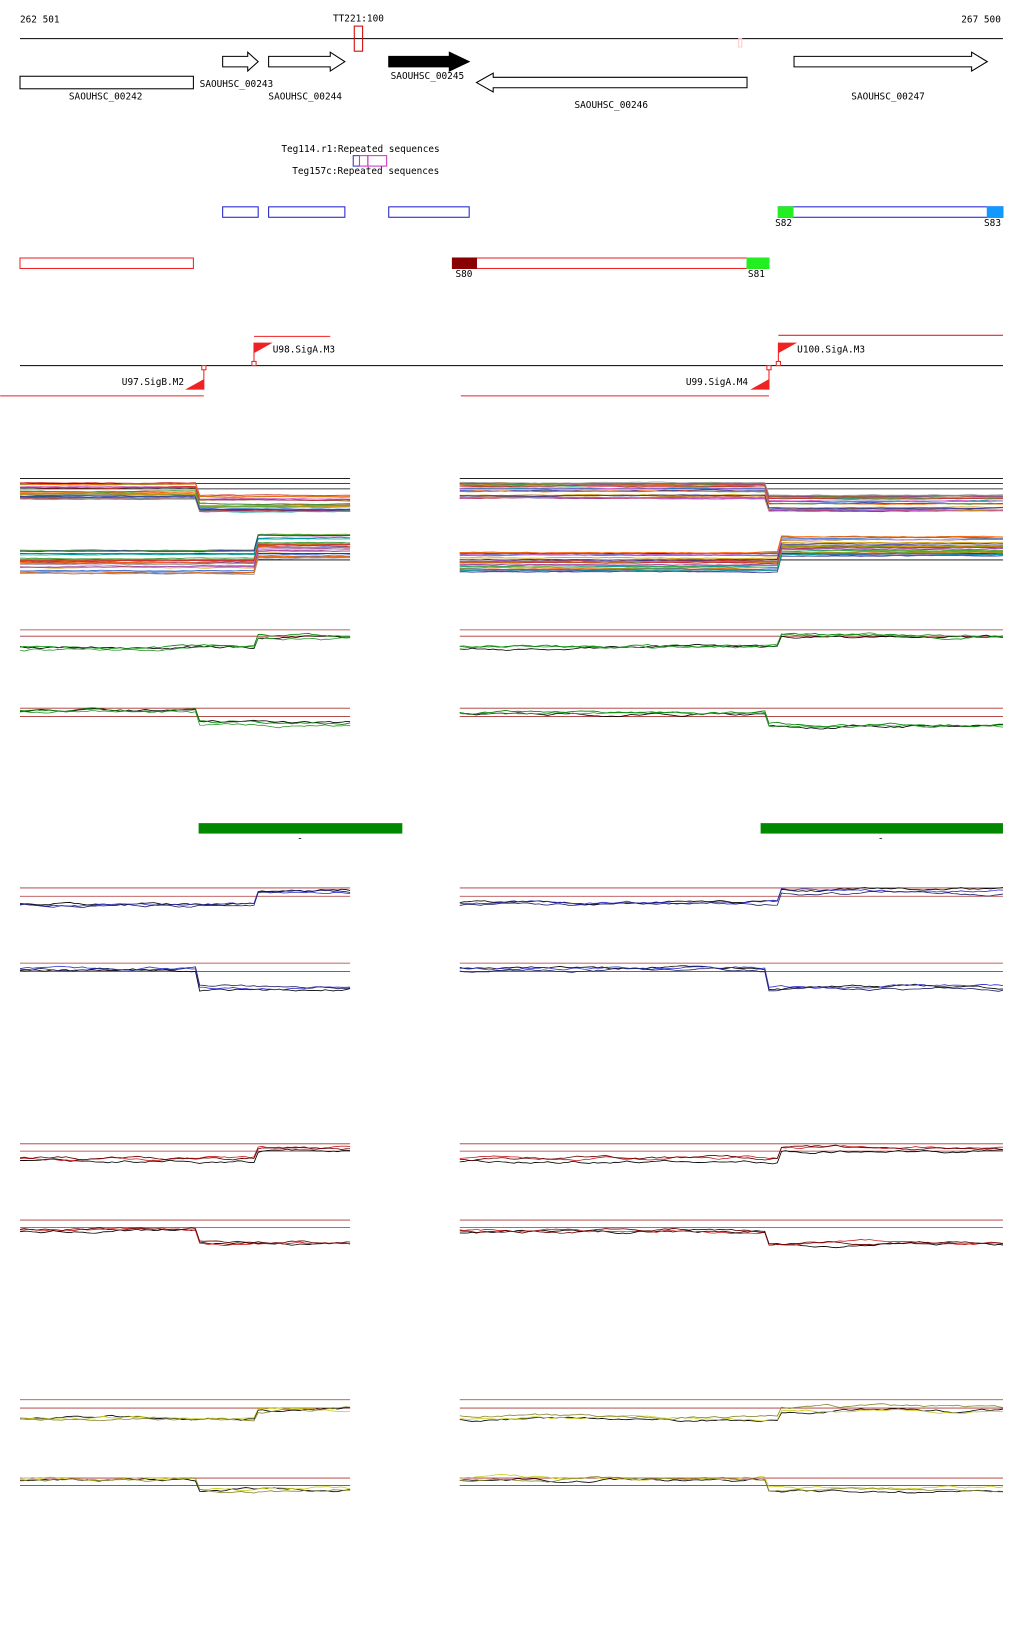 The width and height of the screenshot is (1024, 1640). Describe the element at coordinates (370, 161) in the screenshot. I see `repeat-boxes` at that location.